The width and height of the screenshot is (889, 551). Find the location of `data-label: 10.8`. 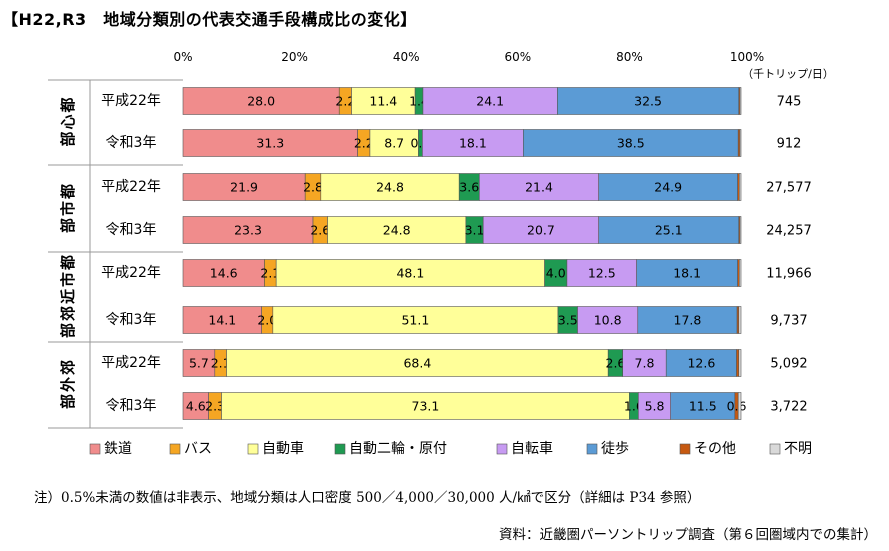

data-label: 10.8 is located at coordinates (608, 320).